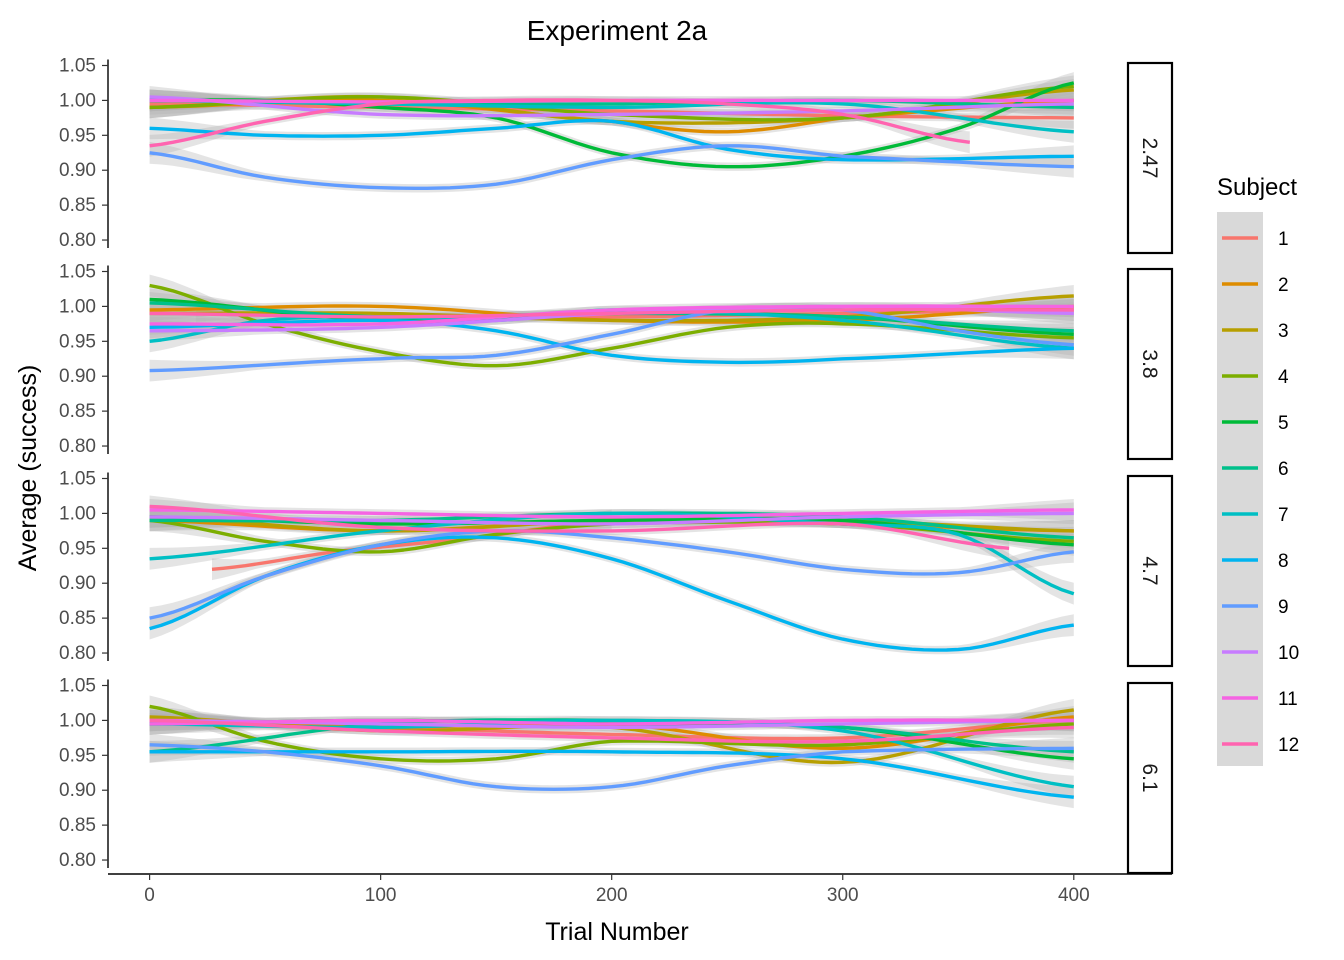  What do you see at coordinates (1260, 653) in the screenshot?
I see `legend-item-10: 10` at bounding box center [1260, 653].